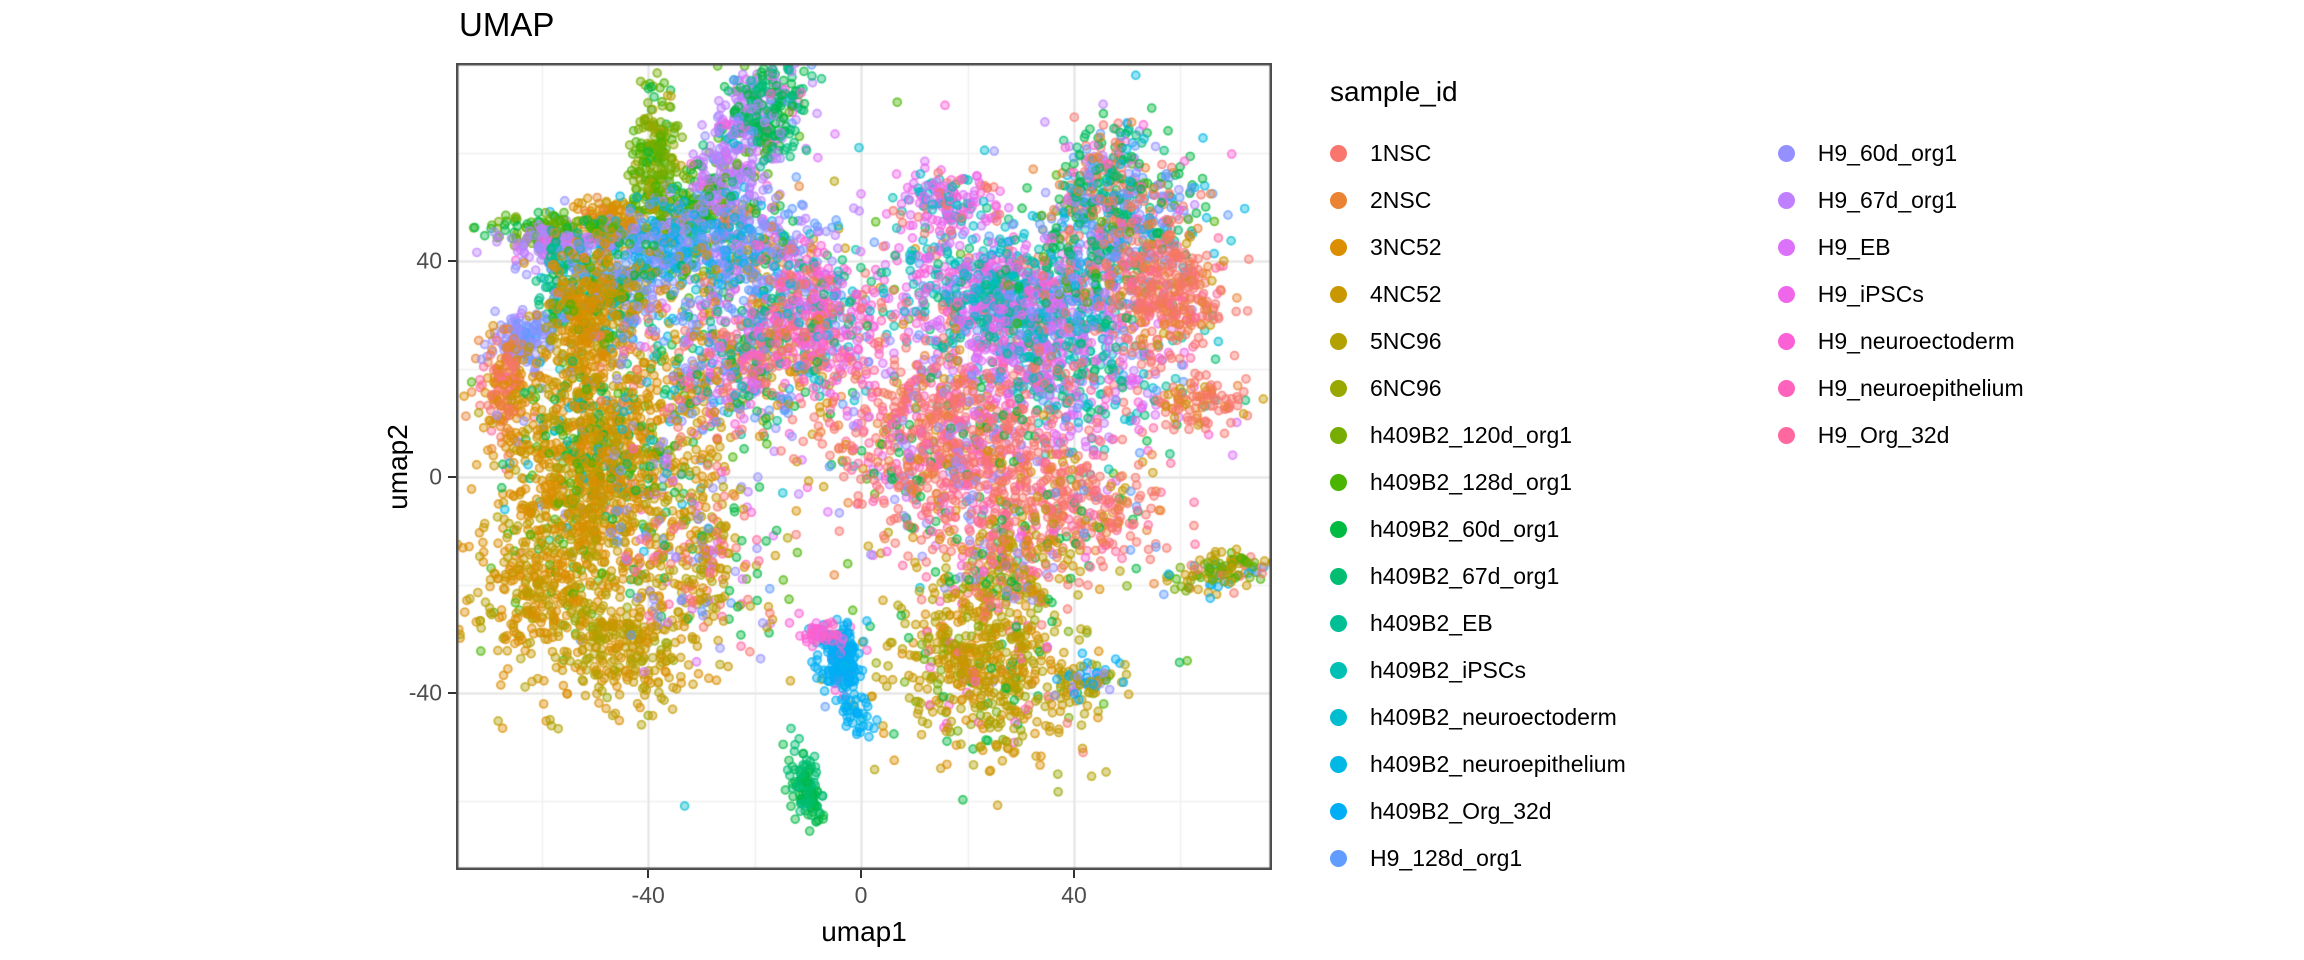  What do you see at coordinates (1900, 247) in the screenshot?
I see `legend-item: H9_EB` at bounding box center [1900, 247].